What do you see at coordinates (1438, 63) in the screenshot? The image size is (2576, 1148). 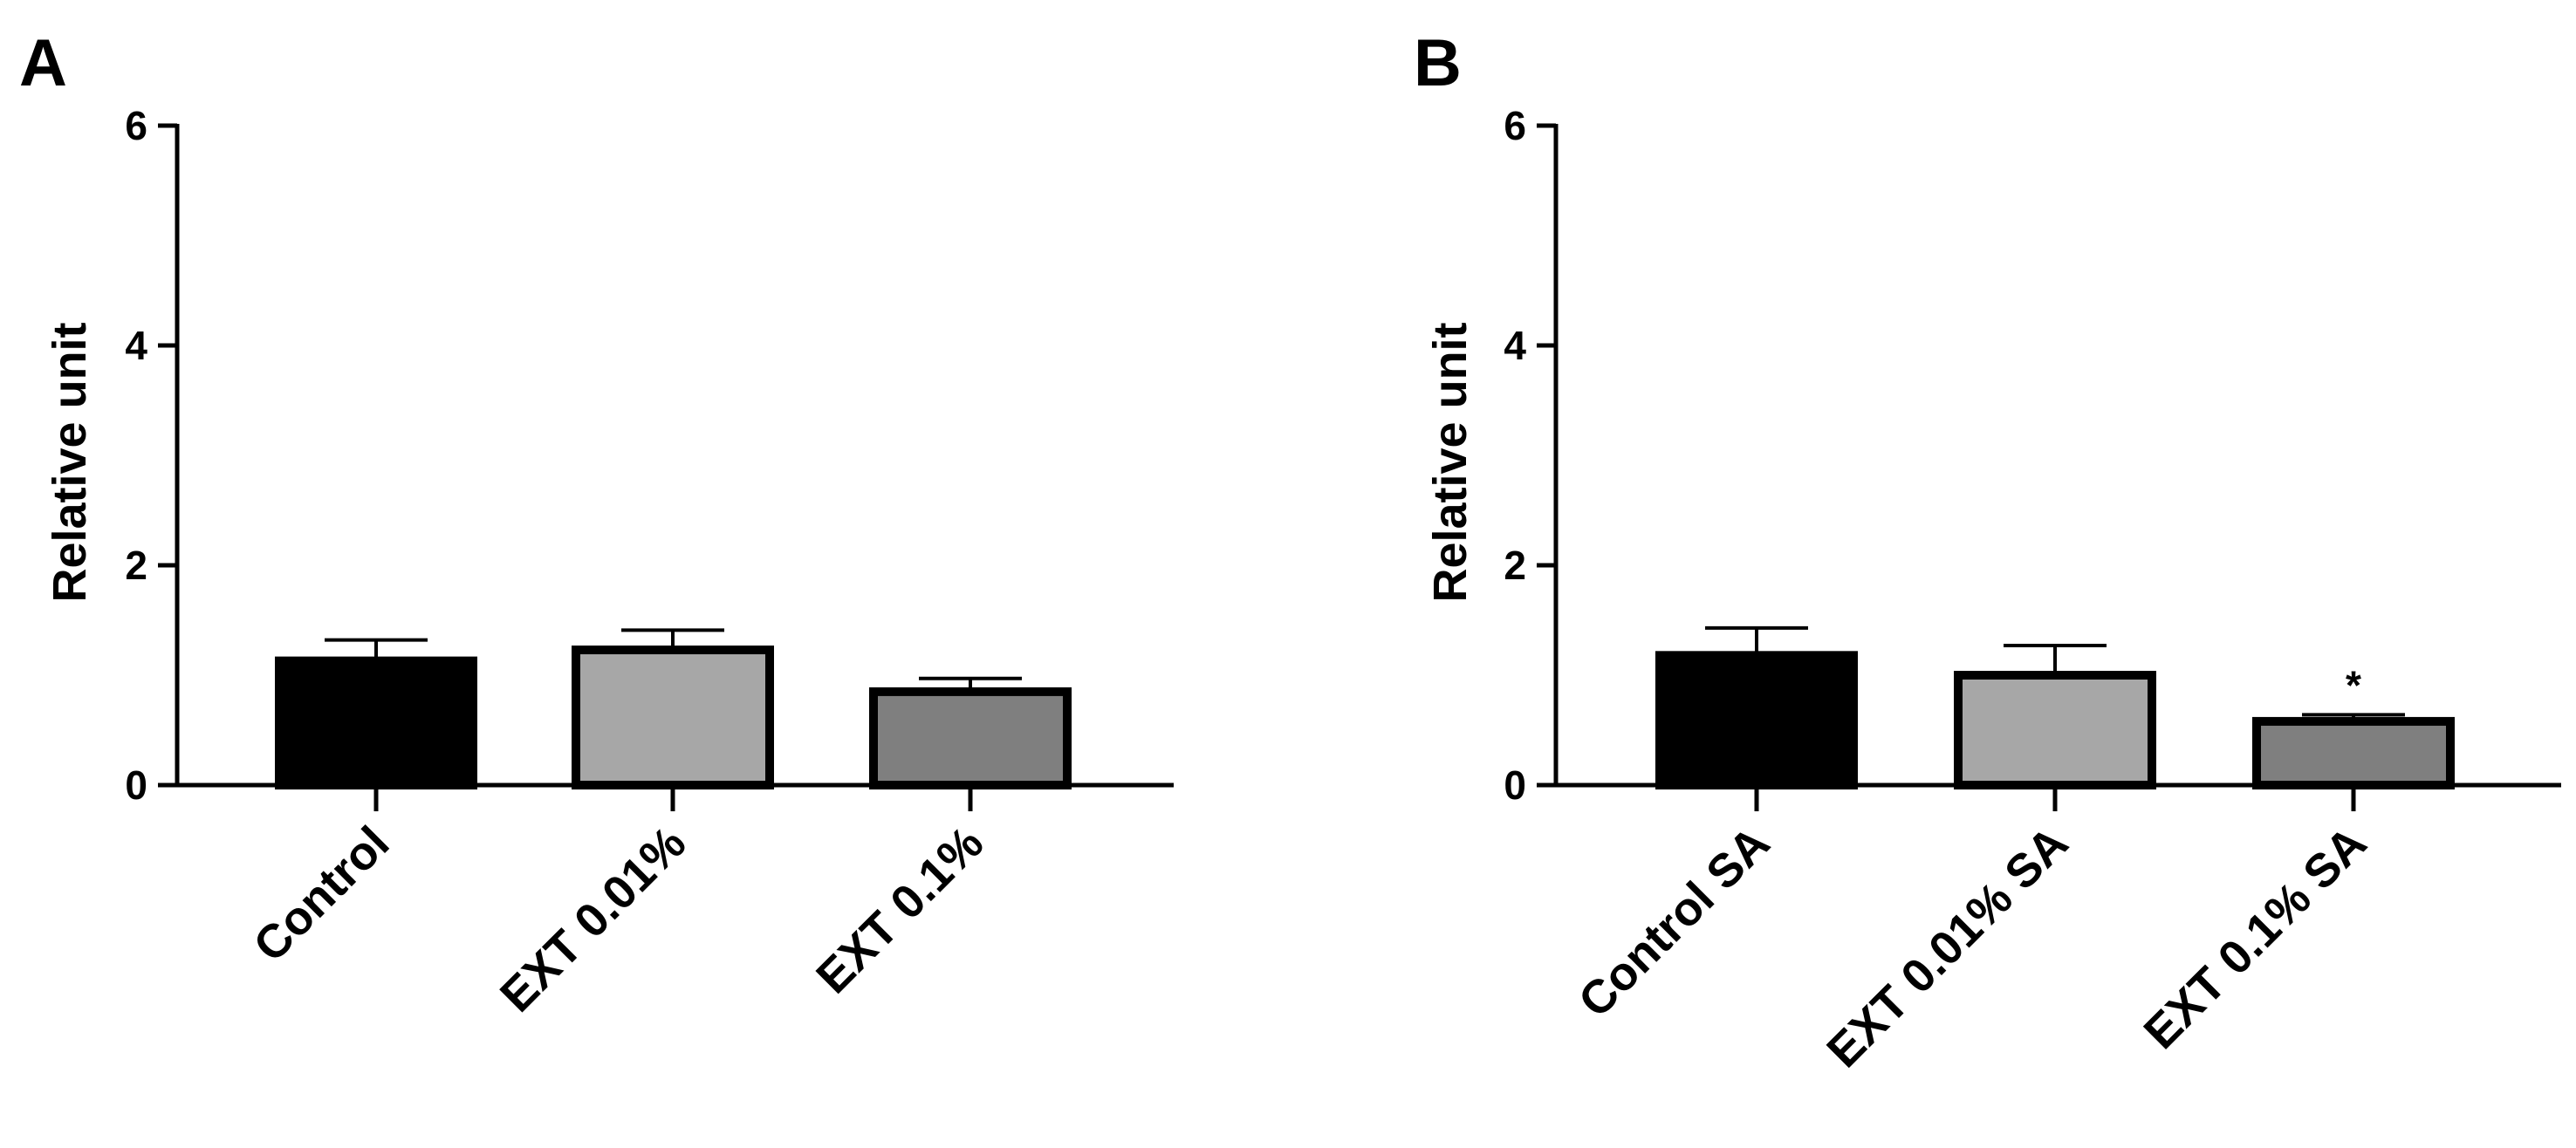 I see `panel-b-letter: B` at bounding box center [1438, 63].